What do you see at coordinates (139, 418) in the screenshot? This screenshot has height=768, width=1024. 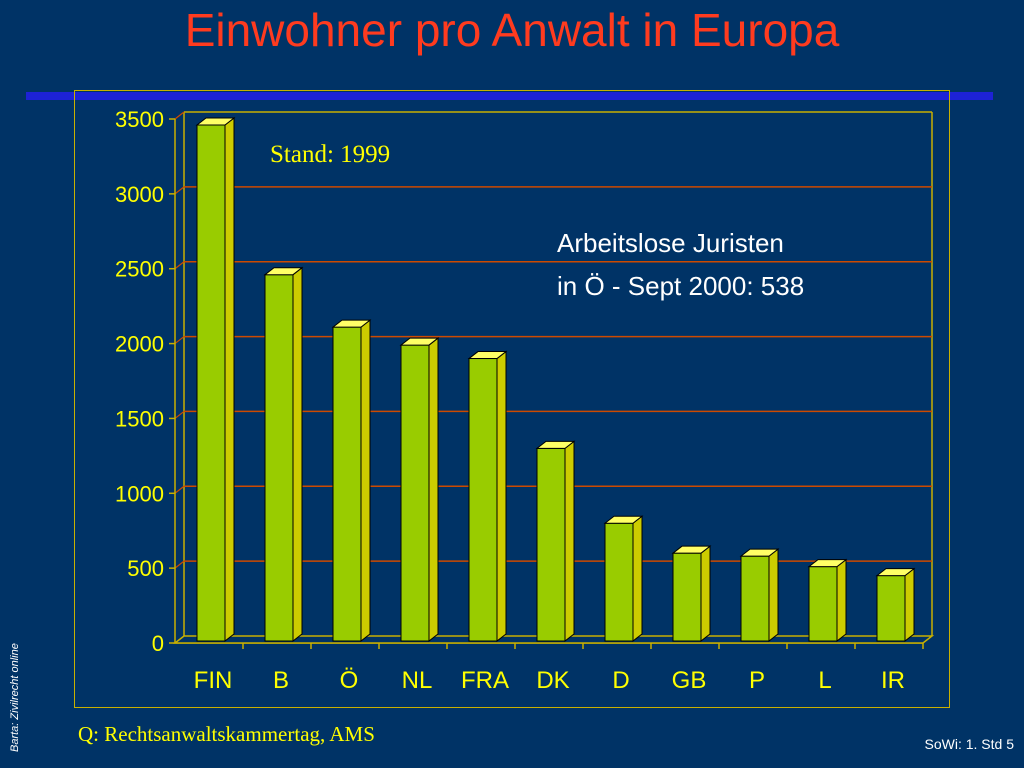 I see `y-tick-label: 1500` at bounding box center [139, 418].